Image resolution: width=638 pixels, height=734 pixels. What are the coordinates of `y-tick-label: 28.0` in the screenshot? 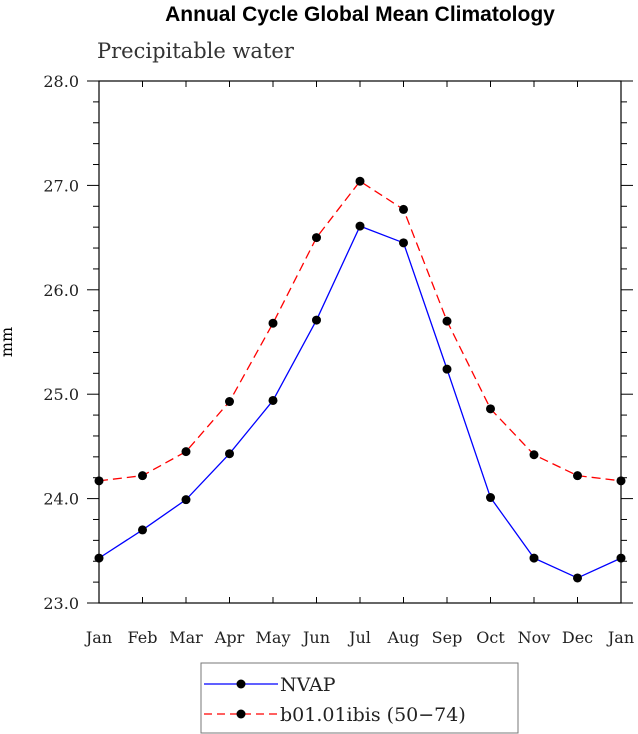 It's located at (61, 81).